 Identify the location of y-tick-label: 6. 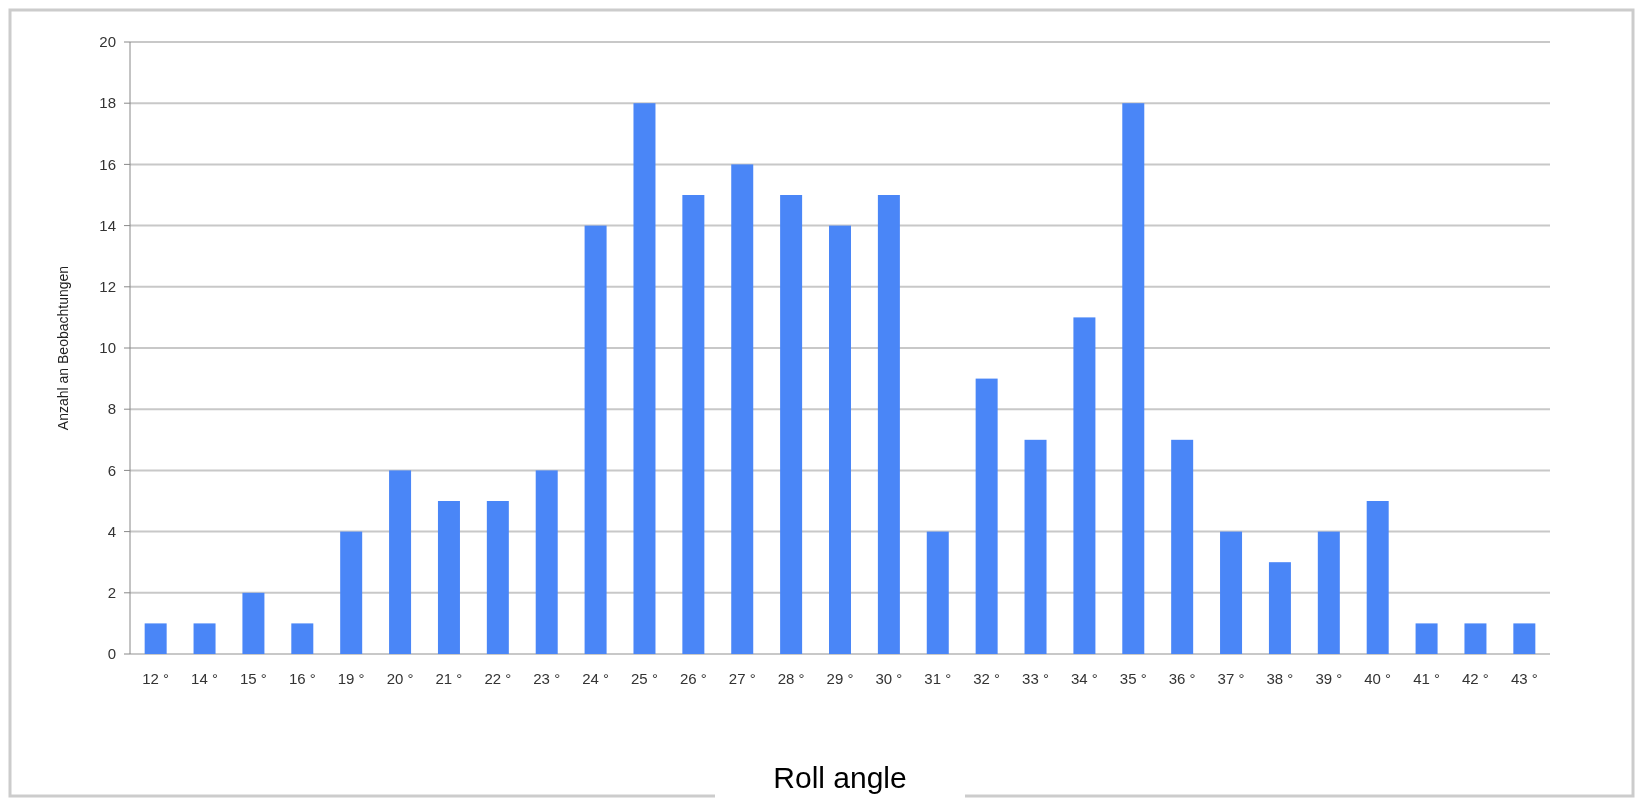
(111, 470).